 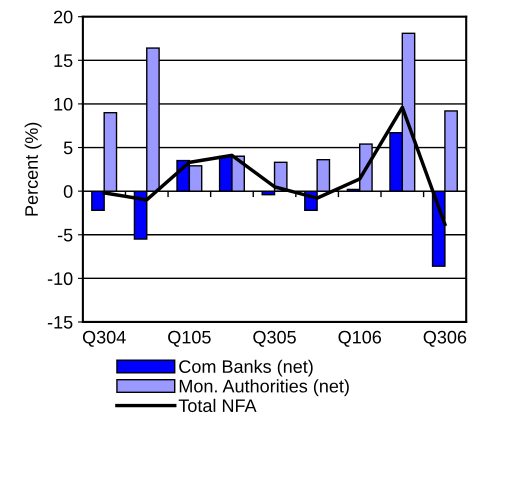 I want to click on y-tick-label: 5, so click(x=68, y=148).